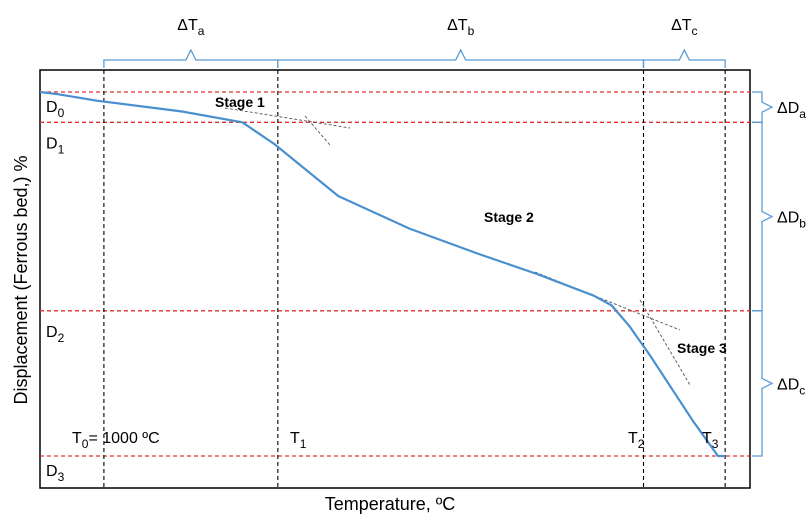  What do you see at coordinates (636, 440) in the screenshot?
I see `temperature-label-2: T2` at bounding box center [636, 440].